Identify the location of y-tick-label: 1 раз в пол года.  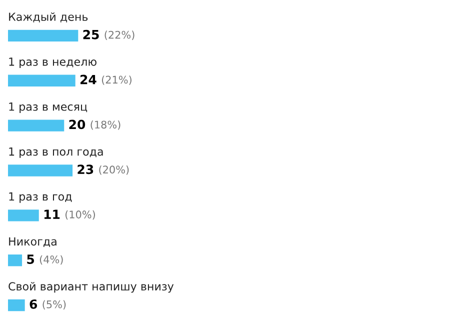
(56, 152).